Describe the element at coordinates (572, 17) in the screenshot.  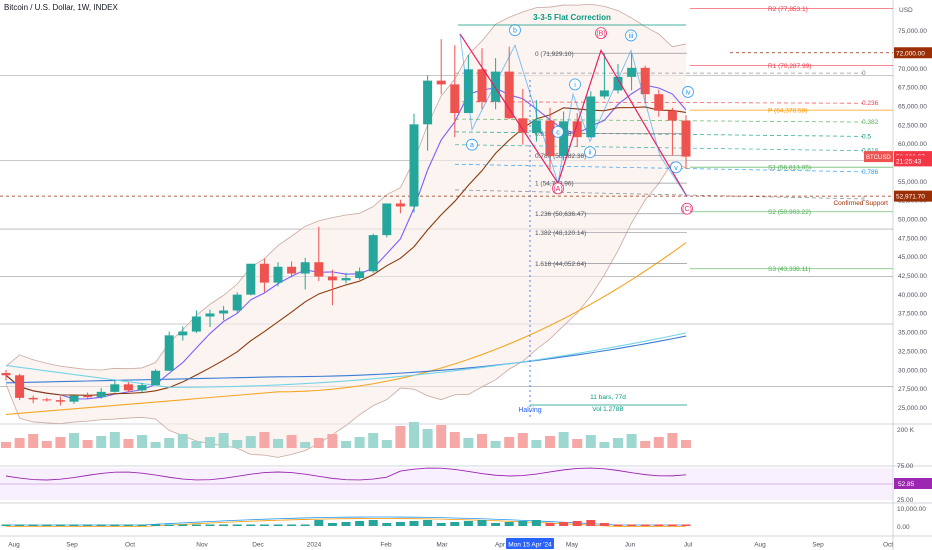
I see `chart-title: 3-3-5 Flat Correction` at that location.